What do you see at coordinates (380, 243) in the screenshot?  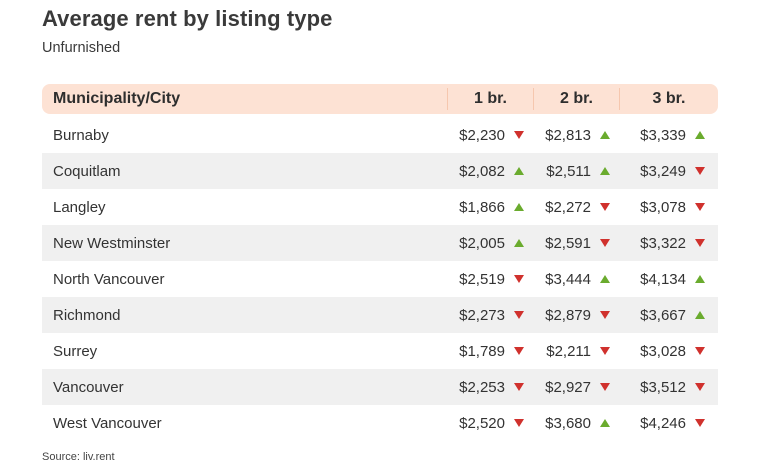 I see `table-row: New Westminster $2,005 $2,591 $3,322` at bounding box center [380, 243].